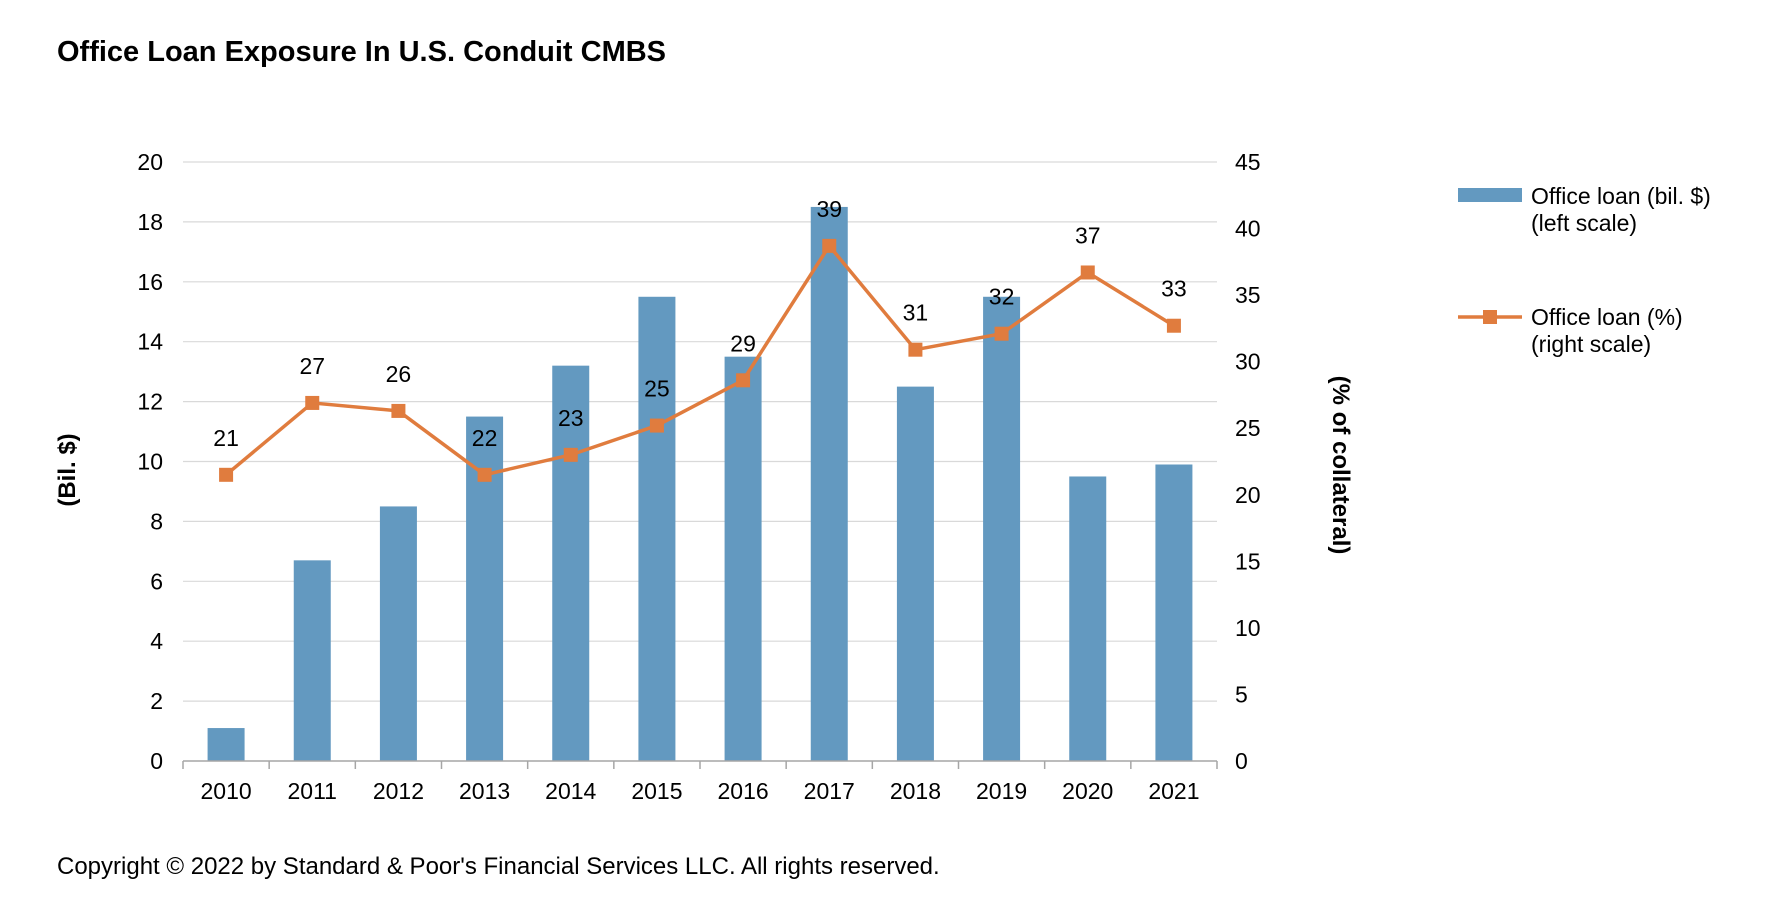  What do you see at coordinates (829, 209) in the screenshot?
I see `data-label: 39` at bounding box center [829, 209].